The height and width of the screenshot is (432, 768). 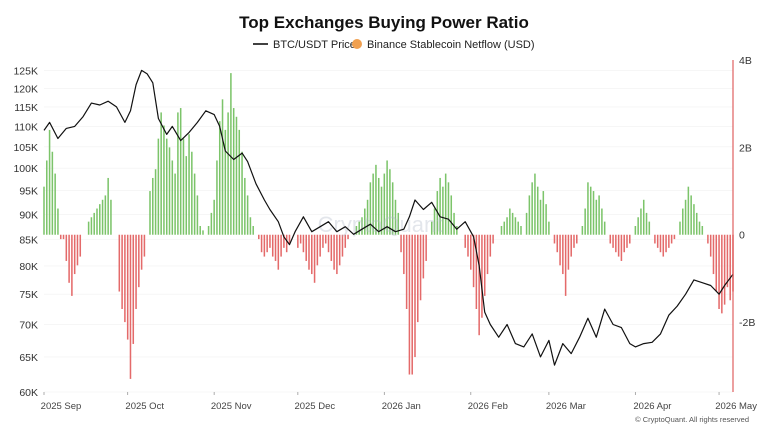 What do you see at coordinates (357, 44) in the screenshot?
I see `legend-dot-marker` at bounding box center [357, 44].